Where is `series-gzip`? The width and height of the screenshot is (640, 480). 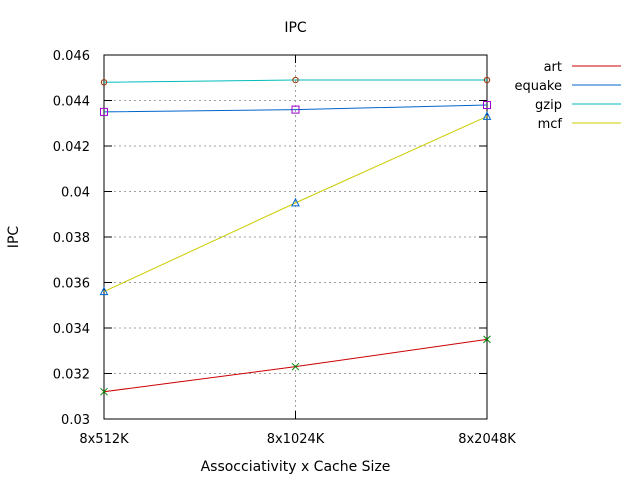 series-gzip is located at coordinates (295, 81).